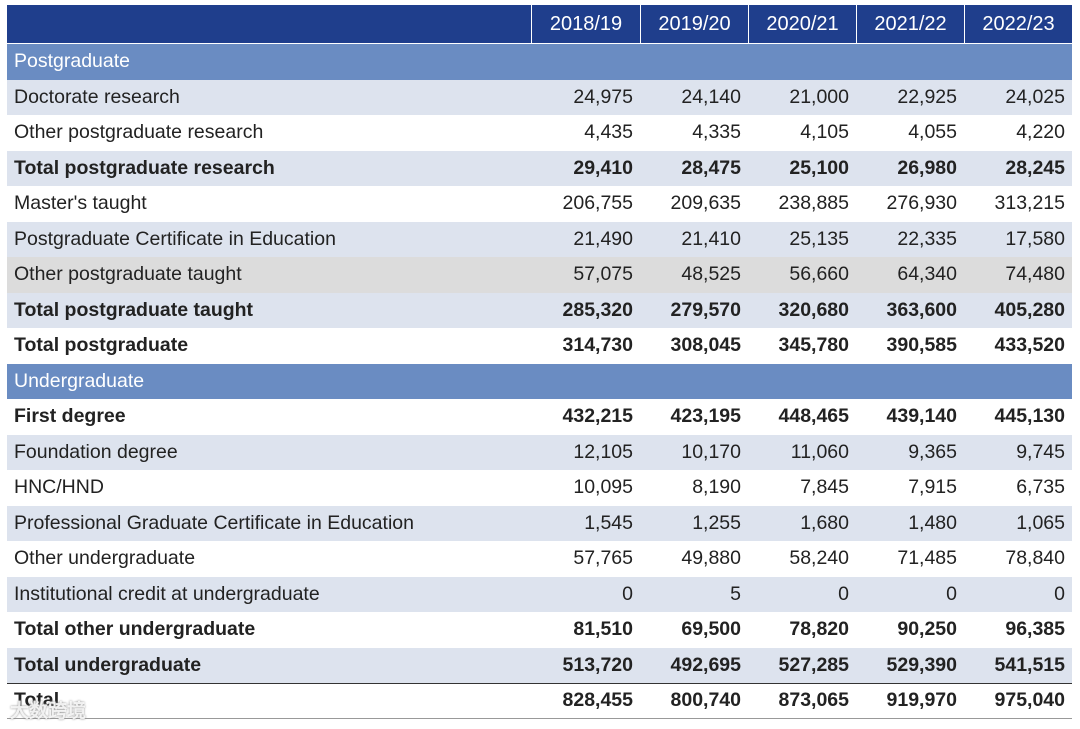 This screenshot has width=1080, height=729. Describe the element at coordinates (175, 238) in the screenshot. I see `row-label: Postgraduate Certificate in Education` at that location.